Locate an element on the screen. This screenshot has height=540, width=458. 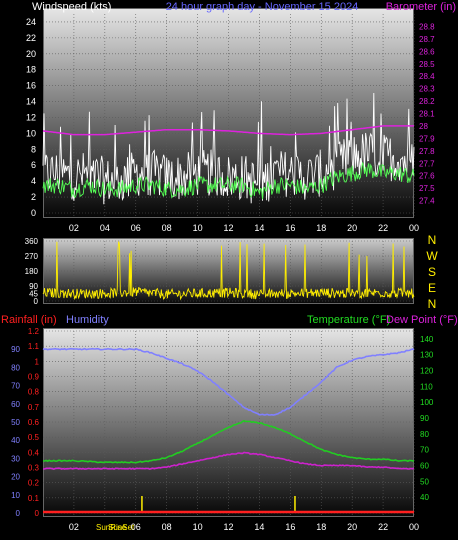
temperature-tick-label: 100 is located at coordinates (427, 402).